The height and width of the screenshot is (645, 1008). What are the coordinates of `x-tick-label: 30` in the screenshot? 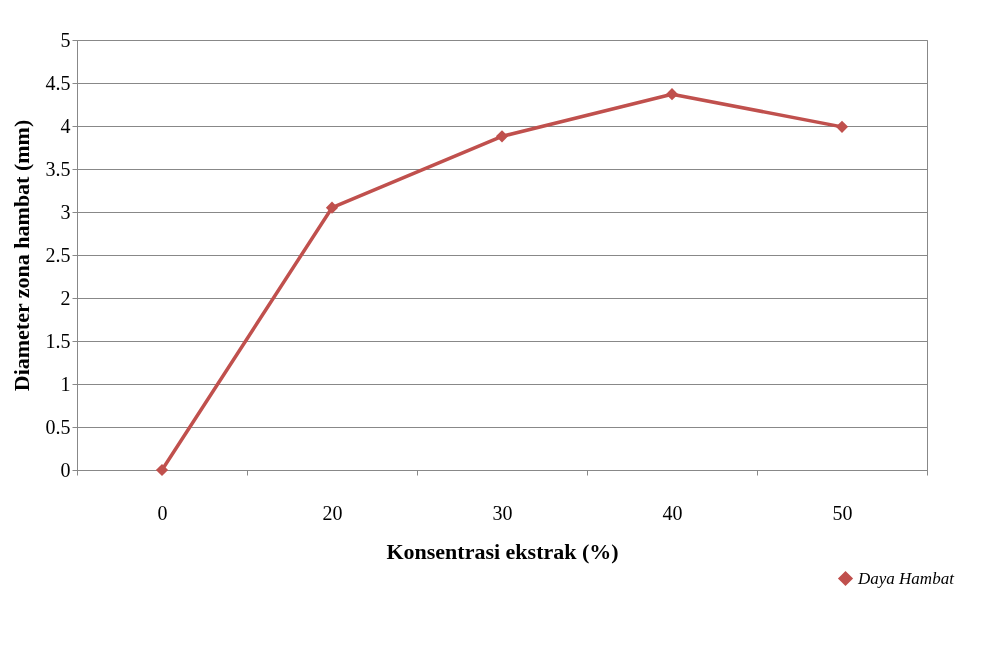 It's located at (502, 512).